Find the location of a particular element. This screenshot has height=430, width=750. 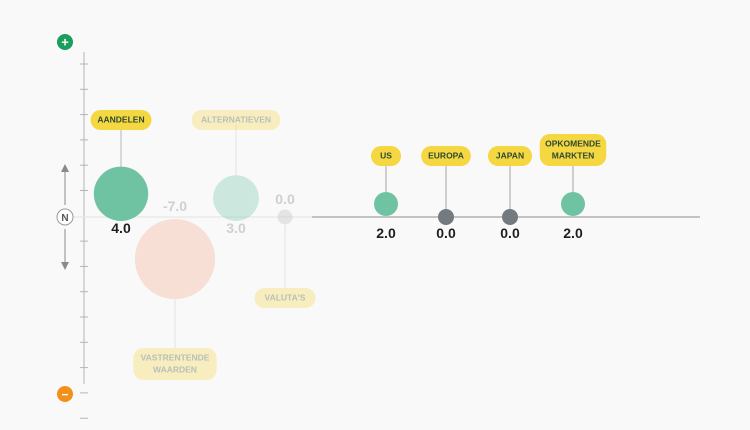

bubble-aandelen is located at coordinates (121, 193).